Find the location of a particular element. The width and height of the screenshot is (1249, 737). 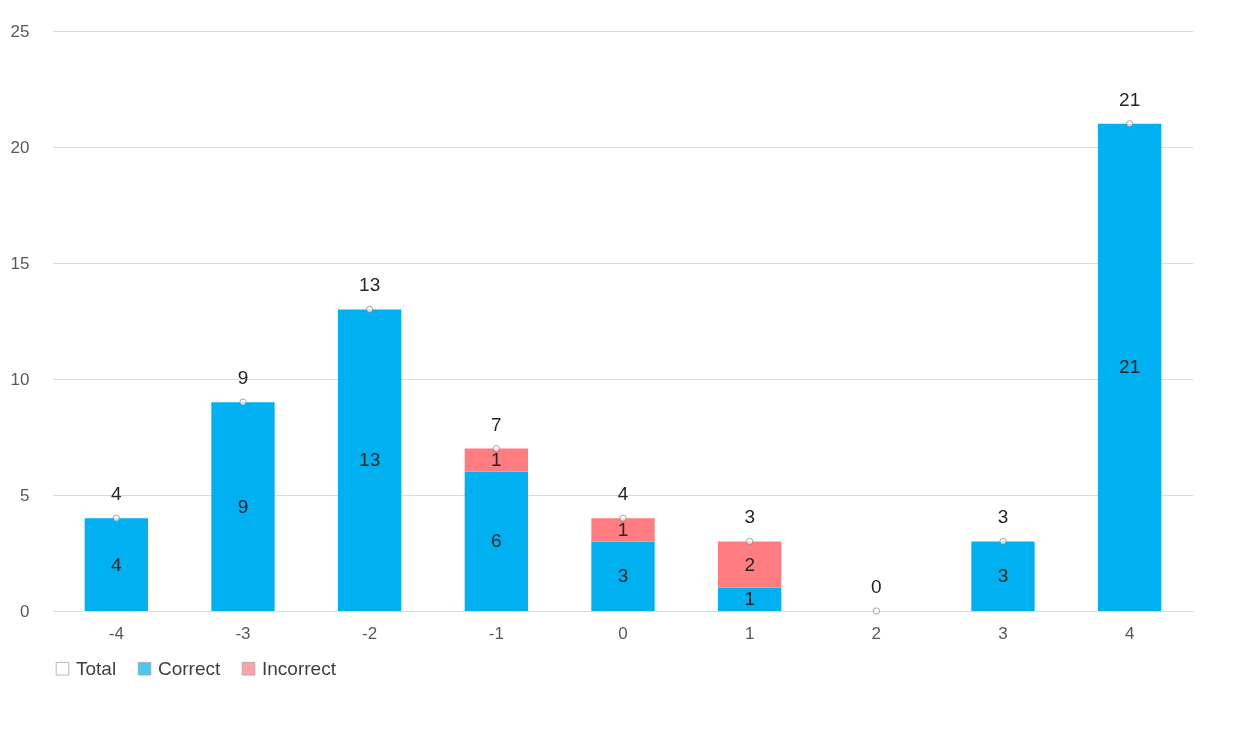

x-tick-label: -4 is located at coordinates (116, 633).